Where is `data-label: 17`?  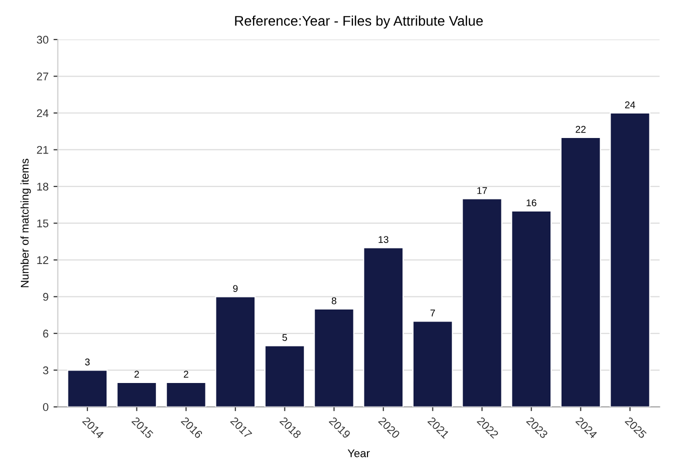 data-label: 17 is located at coordinates (482, 190).